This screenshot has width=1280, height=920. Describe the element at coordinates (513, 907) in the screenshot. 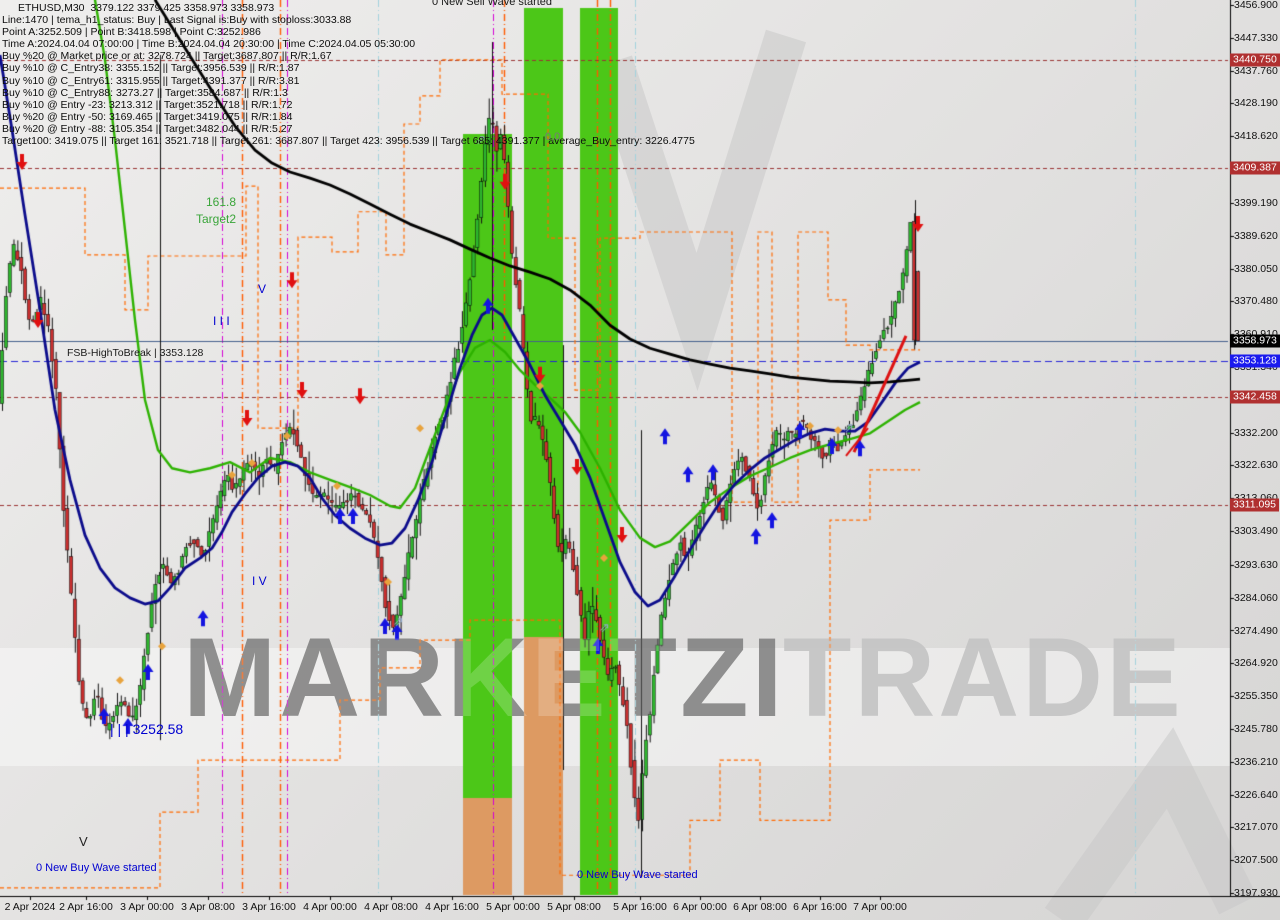

I see `x-axis-label: 5 Apr 00:00` at that location.